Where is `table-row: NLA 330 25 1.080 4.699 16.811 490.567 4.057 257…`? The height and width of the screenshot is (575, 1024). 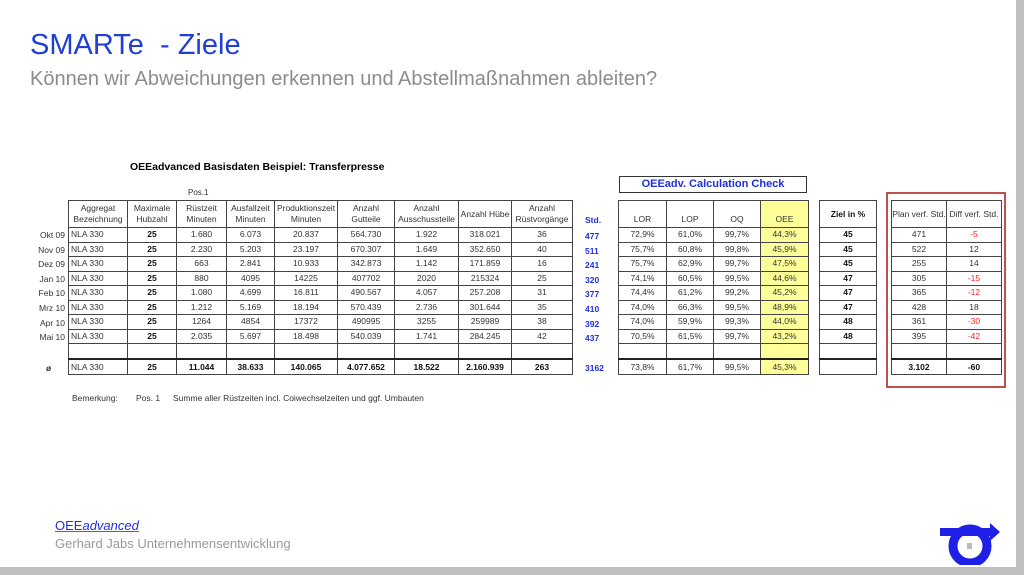
table-row: NLA 330 25 1.080 4.699 16.811 490.567 4.057 257… is located at coordinates (320, 293).